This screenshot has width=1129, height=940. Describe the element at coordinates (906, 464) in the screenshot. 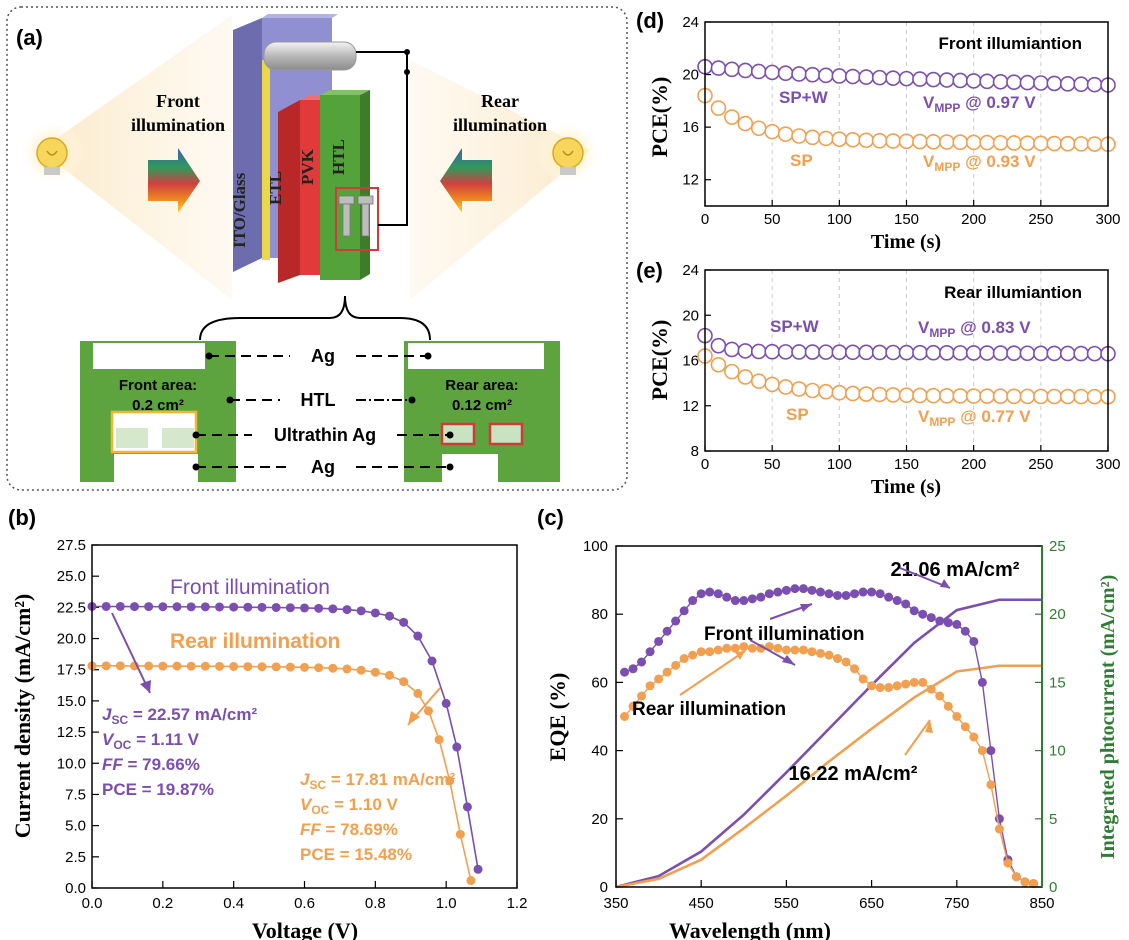

I see `x-tick-label: 150` at that location.